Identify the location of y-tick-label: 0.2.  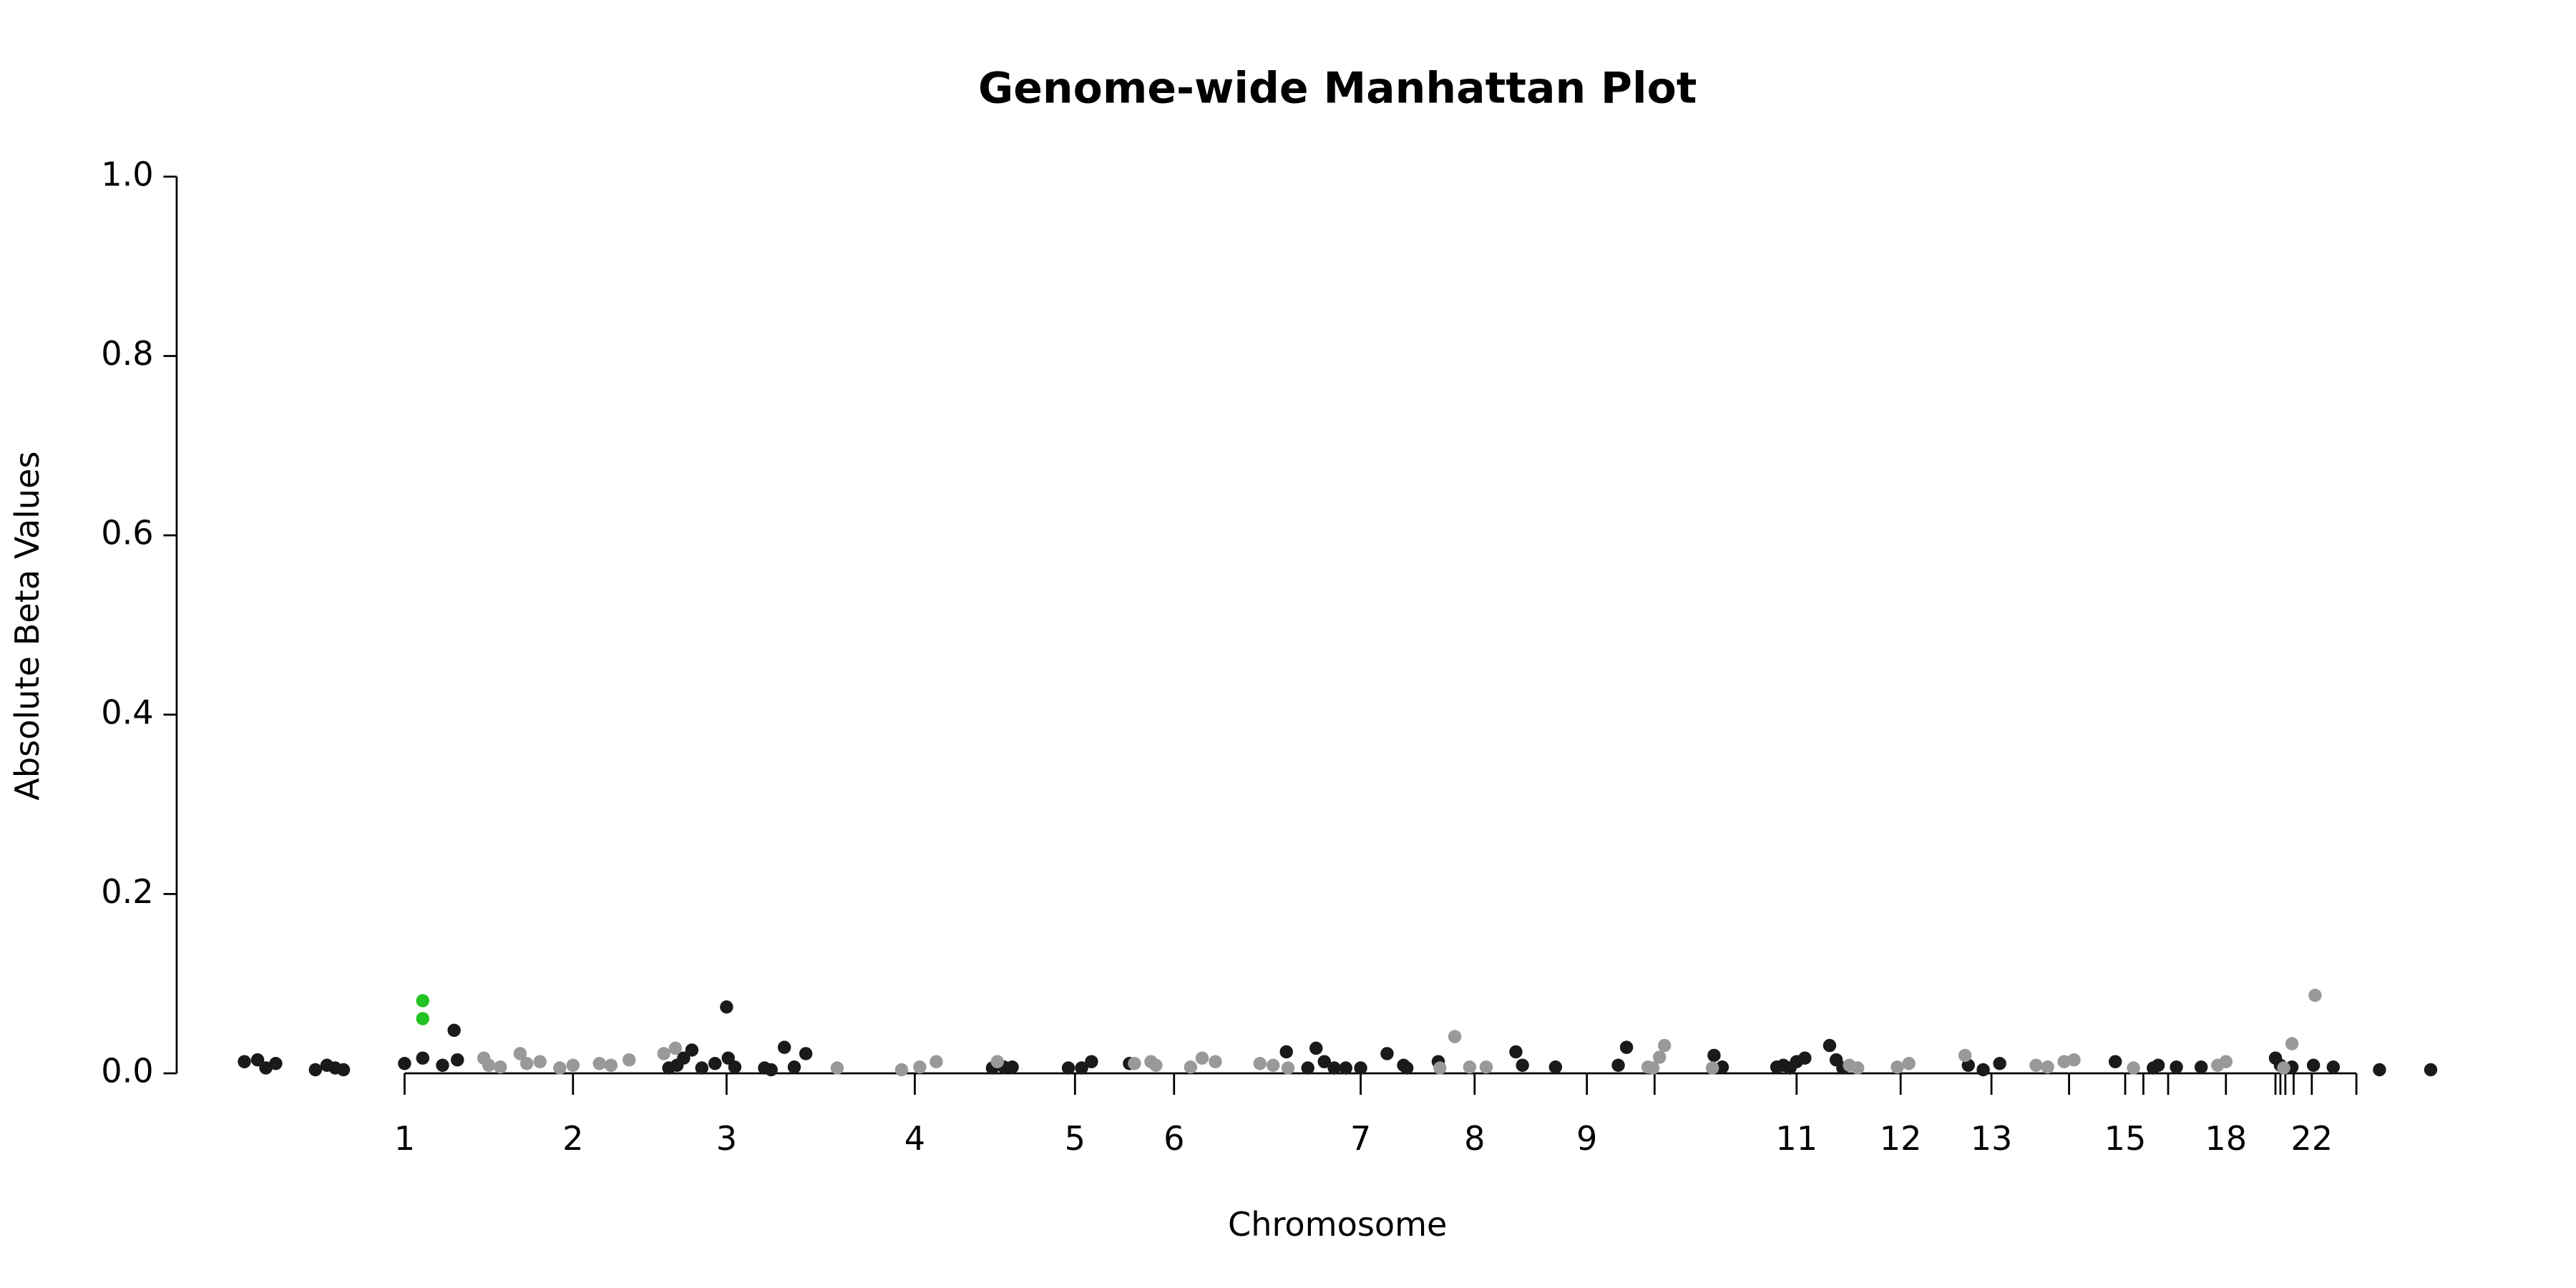
(127, 891).